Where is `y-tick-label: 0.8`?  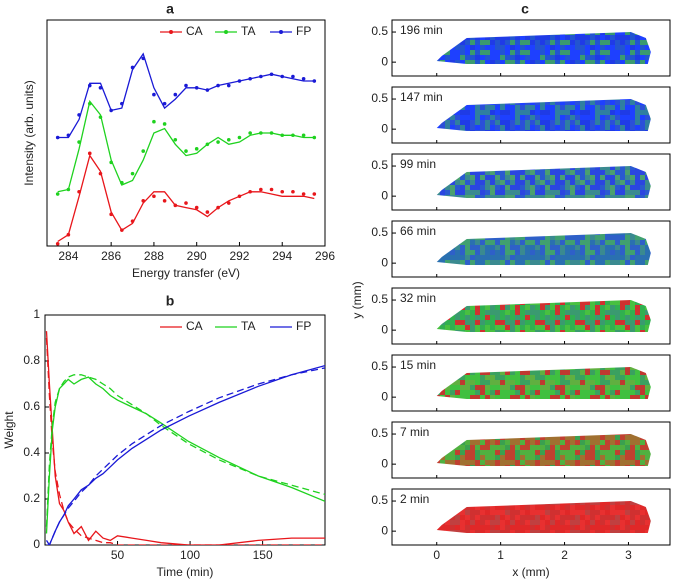
y-tick-label: 0.8 is located at coordinates (31, 360).